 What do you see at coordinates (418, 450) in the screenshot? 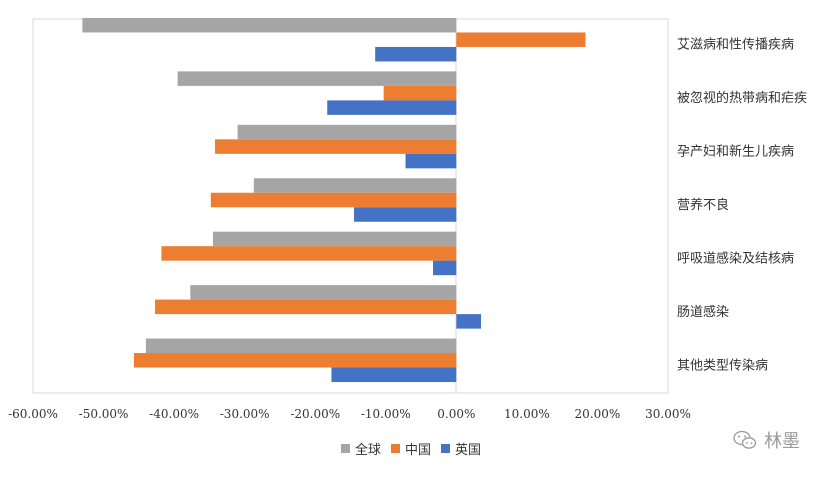
I see `legend-label: 中国` at bounding box center [418, 450].